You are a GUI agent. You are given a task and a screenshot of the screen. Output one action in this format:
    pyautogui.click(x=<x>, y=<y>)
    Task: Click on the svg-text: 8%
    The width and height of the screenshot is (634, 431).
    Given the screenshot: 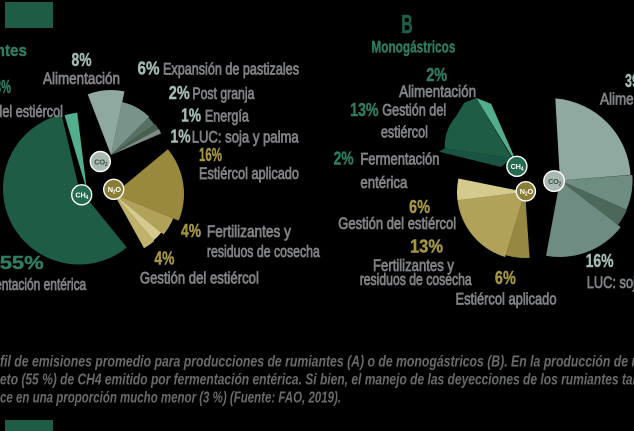 What is the action you would take?
    pyautogui.click(x=82, y=60)
    